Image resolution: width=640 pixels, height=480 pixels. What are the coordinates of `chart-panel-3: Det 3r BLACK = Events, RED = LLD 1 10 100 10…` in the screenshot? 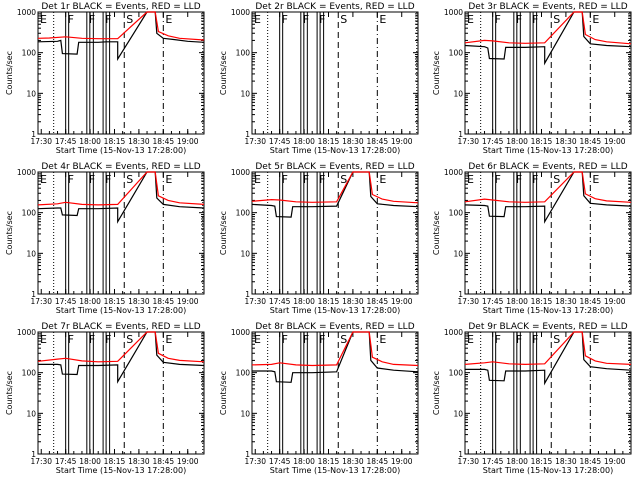 It's located at (532, 78).